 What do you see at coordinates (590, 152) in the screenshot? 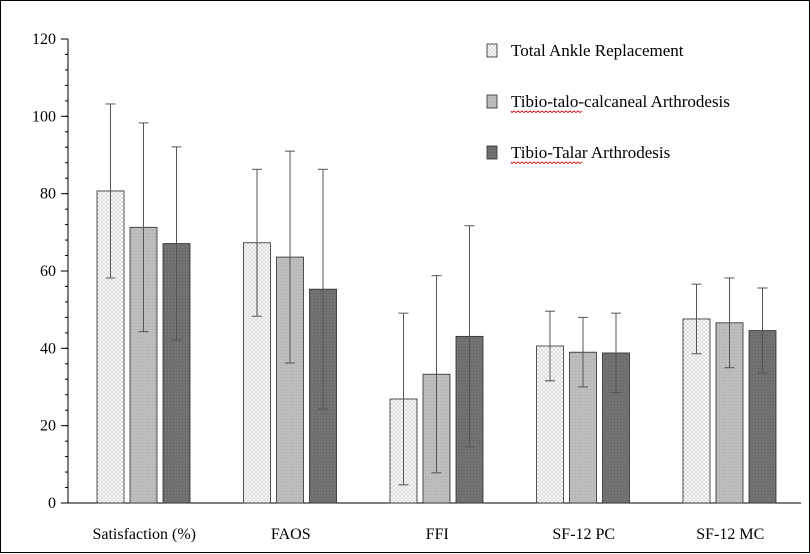
I see `legend-label: Tibio-Talar Arthrodesis` at bounding box center [590, 152].